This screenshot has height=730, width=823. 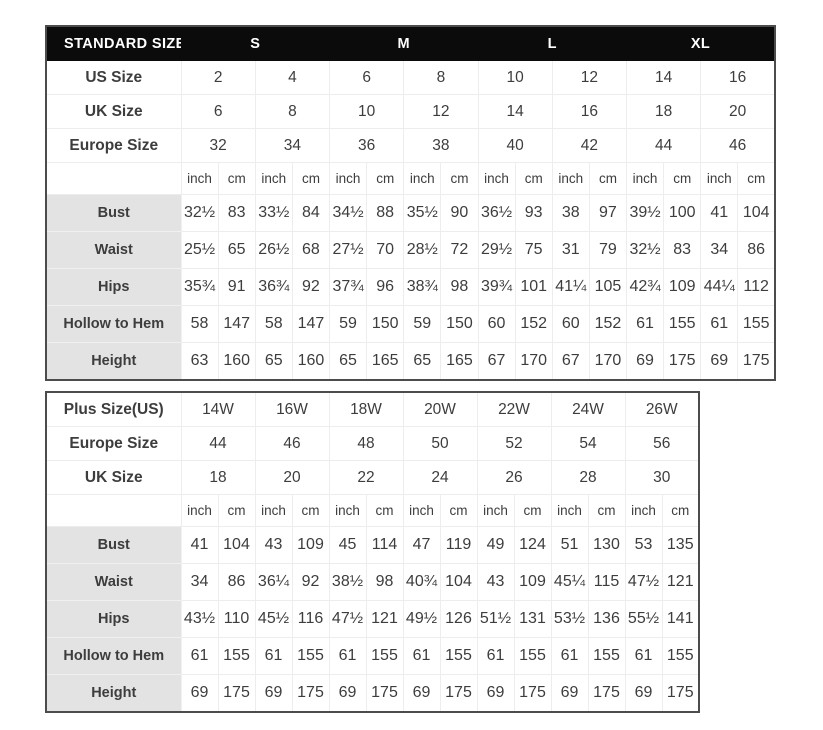 I want to click on measure-value-cell: 165, so click(x=459, y=361).